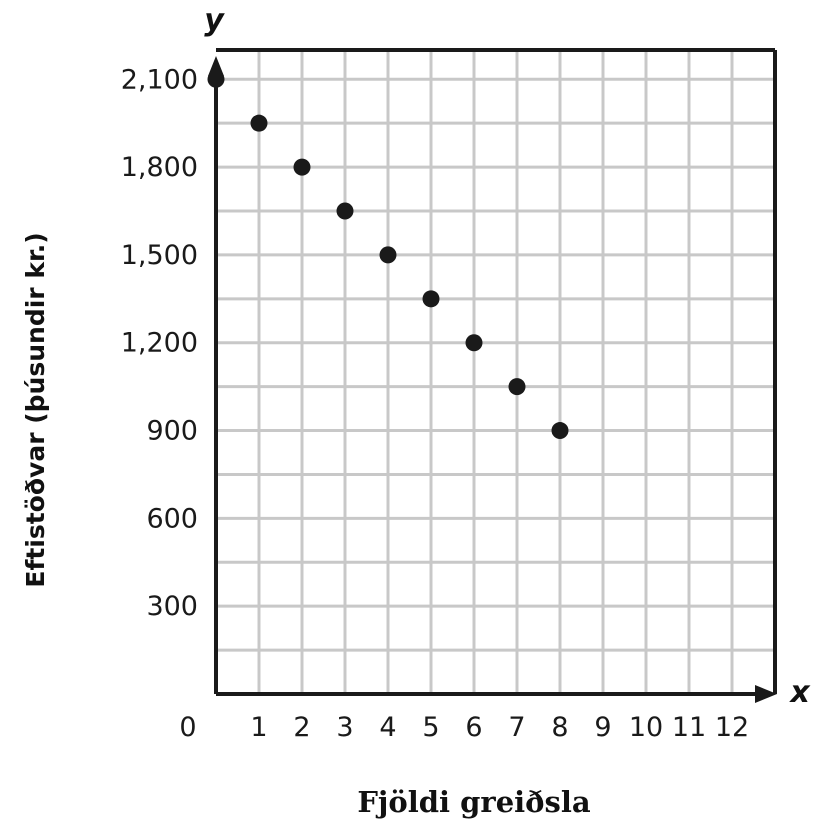  What do you see at coordinates (159, 167) in the screenshot?
I see `y-tick-label: 1,800` at bounding box center [159, 167].